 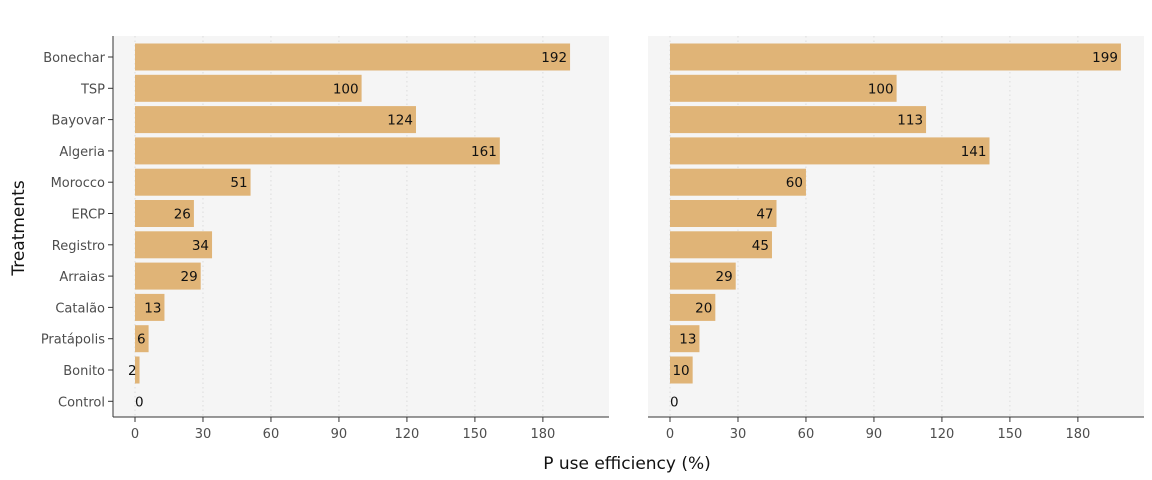 I want to click on data-label: 6, so click(x=141, y=340).